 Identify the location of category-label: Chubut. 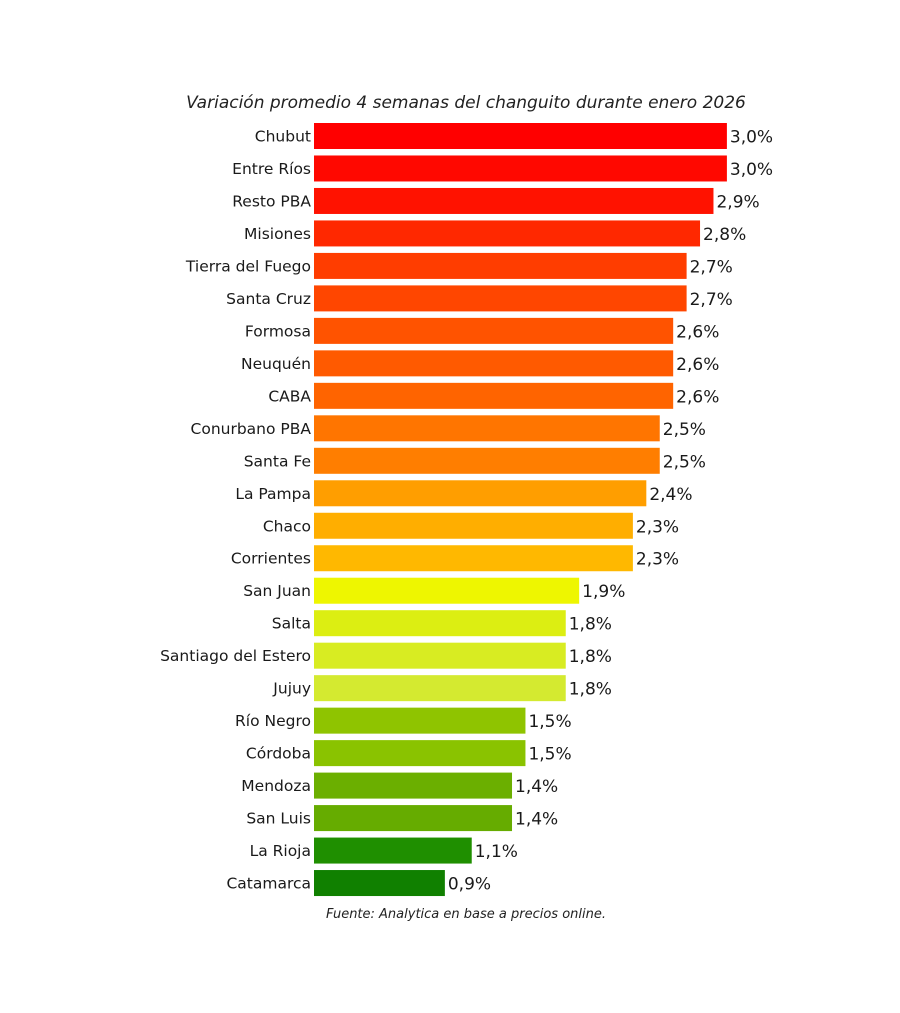
(283, 137).